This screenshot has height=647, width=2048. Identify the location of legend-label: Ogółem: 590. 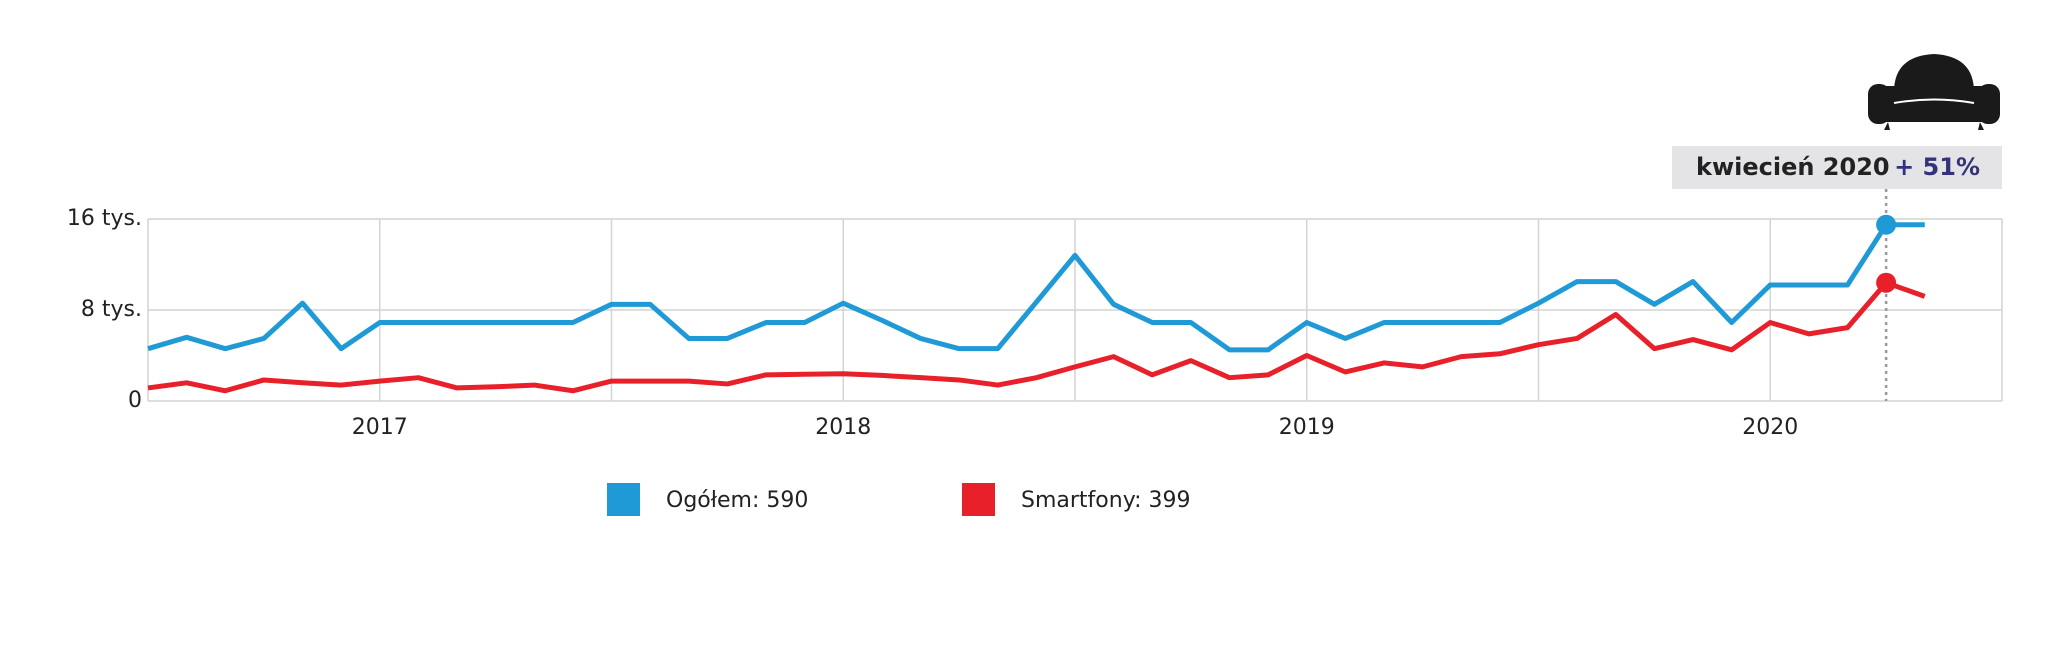
(737, 500).